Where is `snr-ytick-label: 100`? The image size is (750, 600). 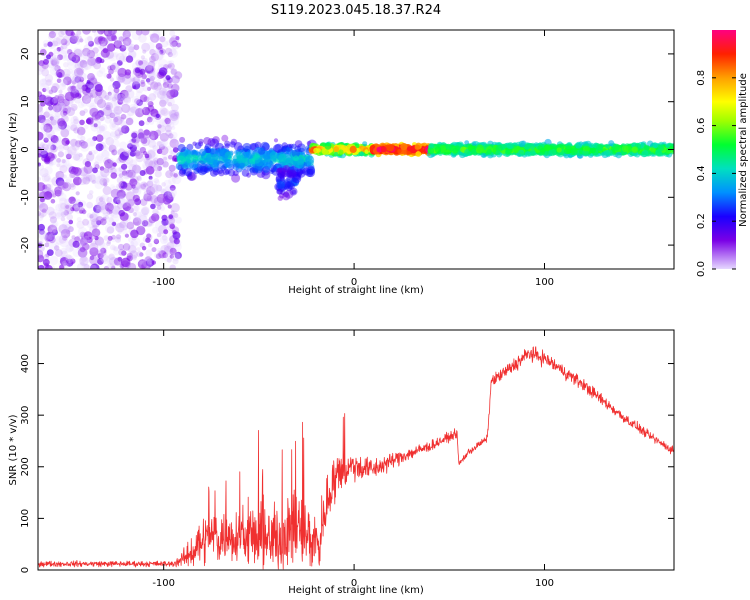 snr-ytick-label: 100 is located at coordinates (25, 518).